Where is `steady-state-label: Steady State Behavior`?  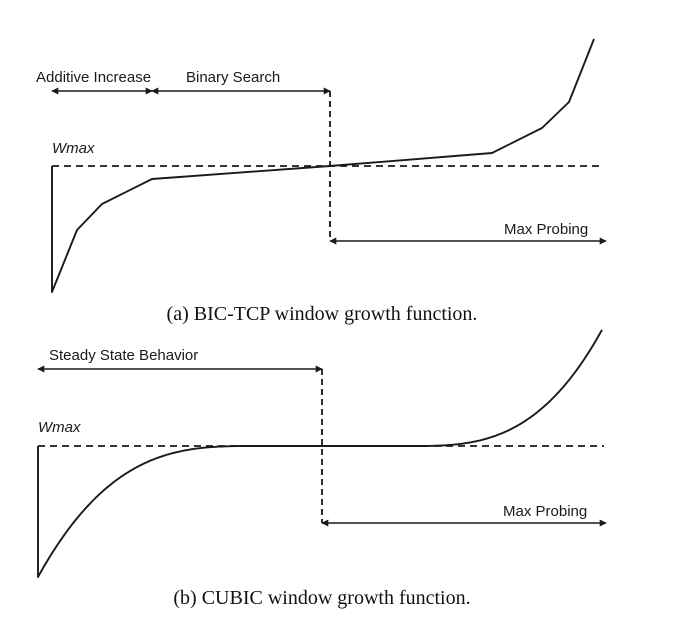 steady-state-label: Steady State Behavior is located at coordinates (123, 355).